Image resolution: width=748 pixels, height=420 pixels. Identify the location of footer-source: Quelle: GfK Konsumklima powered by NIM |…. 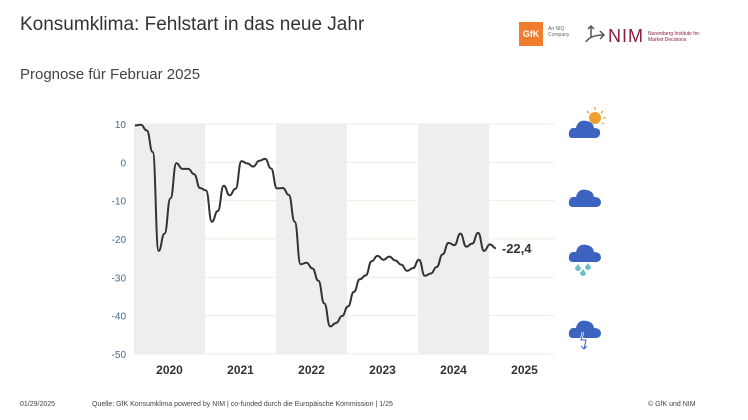
(242, 404).